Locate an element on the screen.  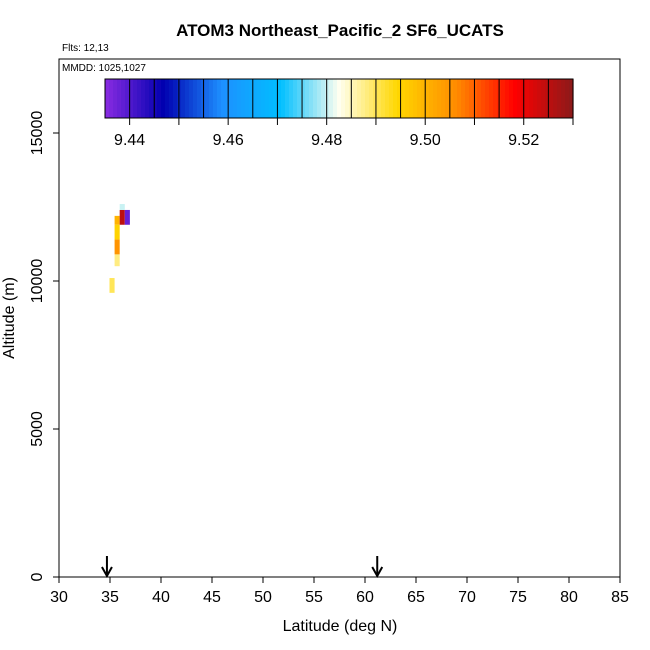
colorbar-tick-label: 9.50 is located at coordinates (425, 140).